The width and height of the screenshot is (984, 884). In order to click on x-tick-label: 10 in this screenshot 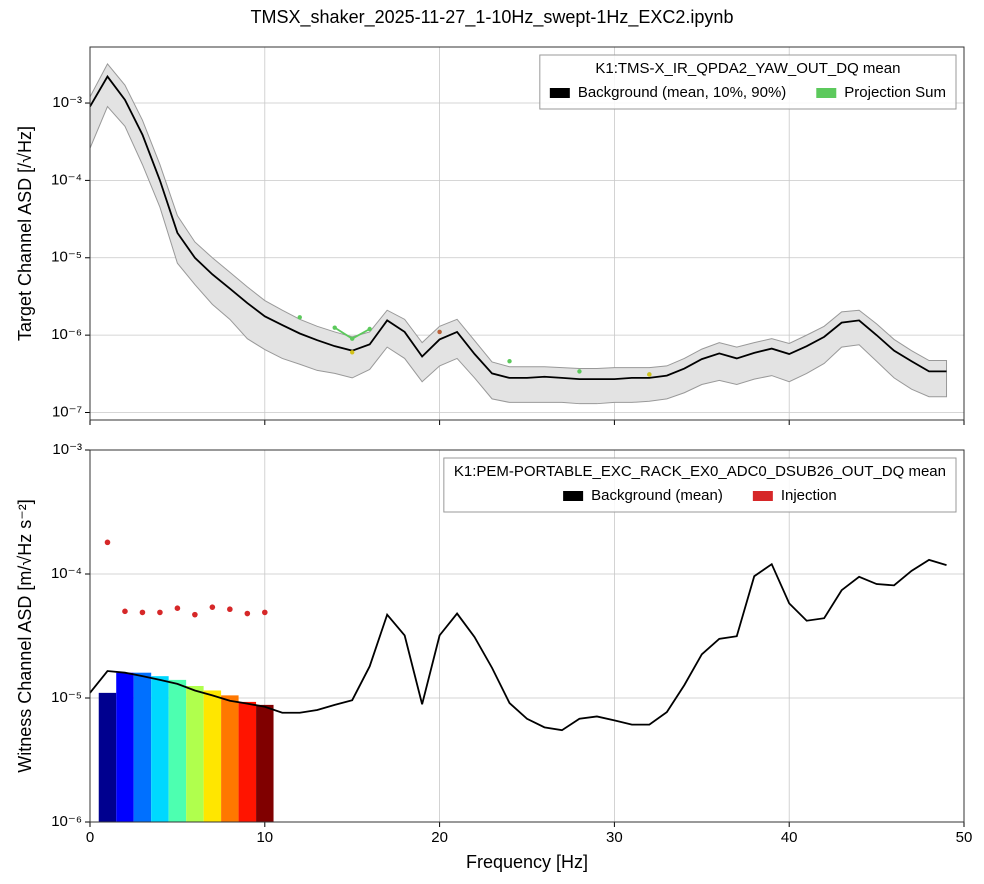, I will do `click(264, 837)`.